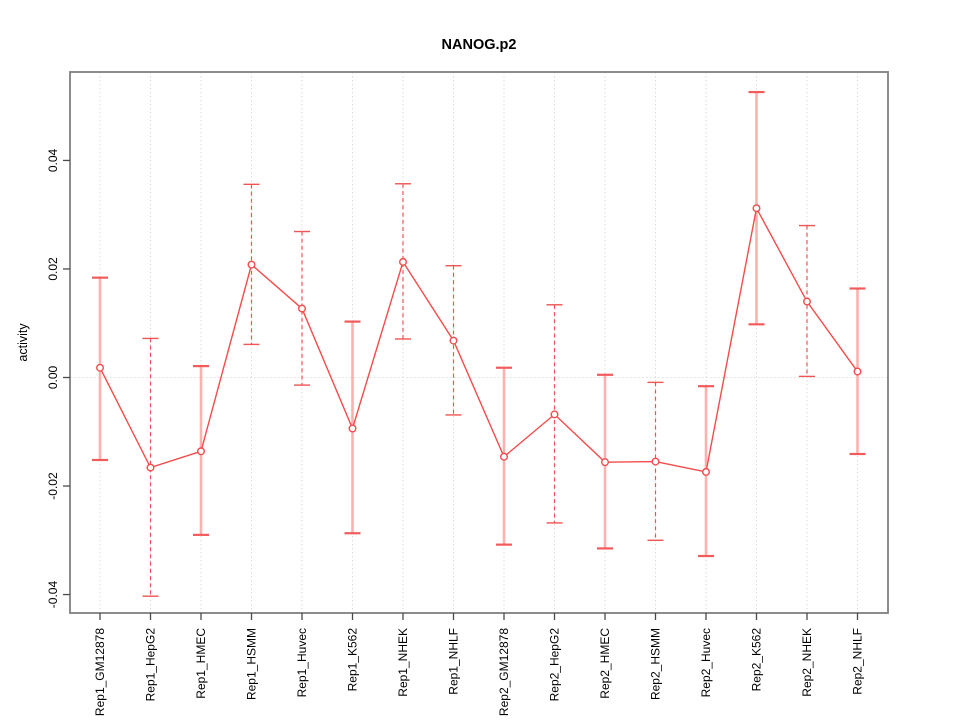 This screenshot has height=720, width=960. Describe the element at coordinates (504, 672) in the screenshot. I see `x-tick-label: Rep2_GM12878` at that location.